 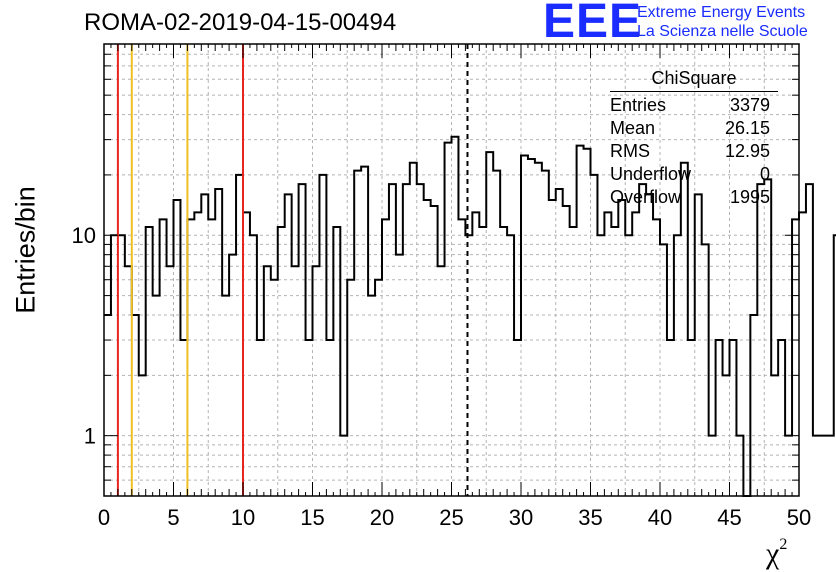 I want to click on stats-value: 3379, so click(x=749, y=105).